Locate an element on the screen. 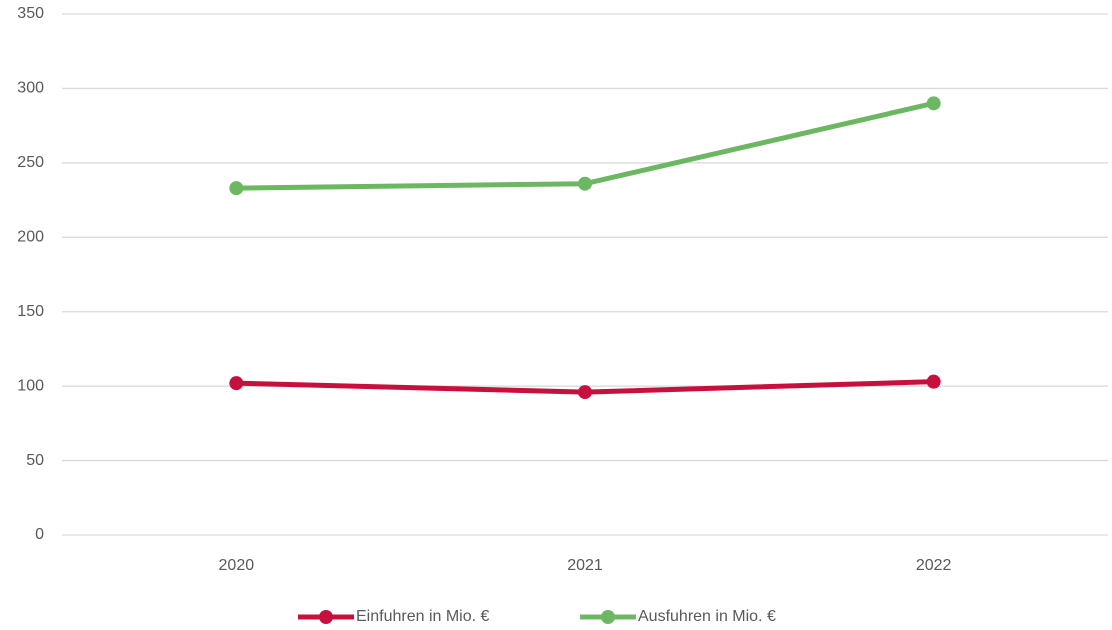 The width and height of the screenshot is (1112, 630). legend-label: Ausfuhren in Mio. € is located at coordinates (707, 616).